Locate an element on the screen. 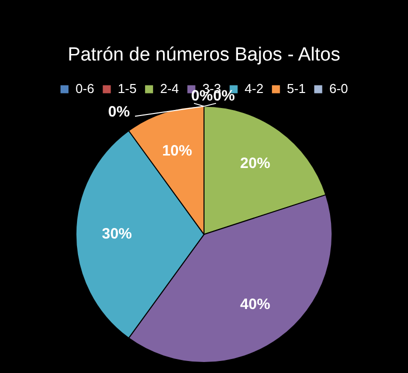  data-label: 30% is located at coordinates (117, 234).